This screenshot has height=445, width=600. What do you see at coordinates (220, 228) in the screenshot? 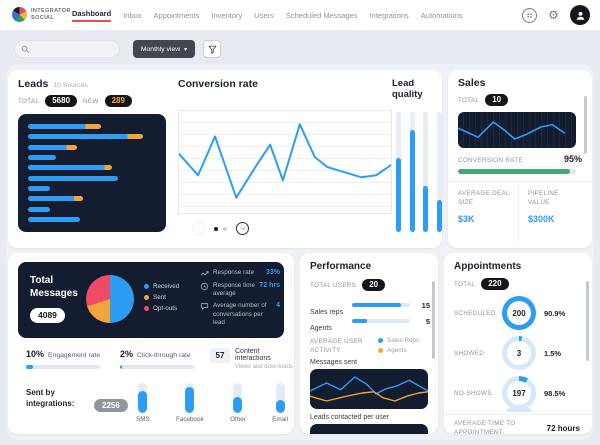
I see `pager-dots` at bounding box center [220, 228].